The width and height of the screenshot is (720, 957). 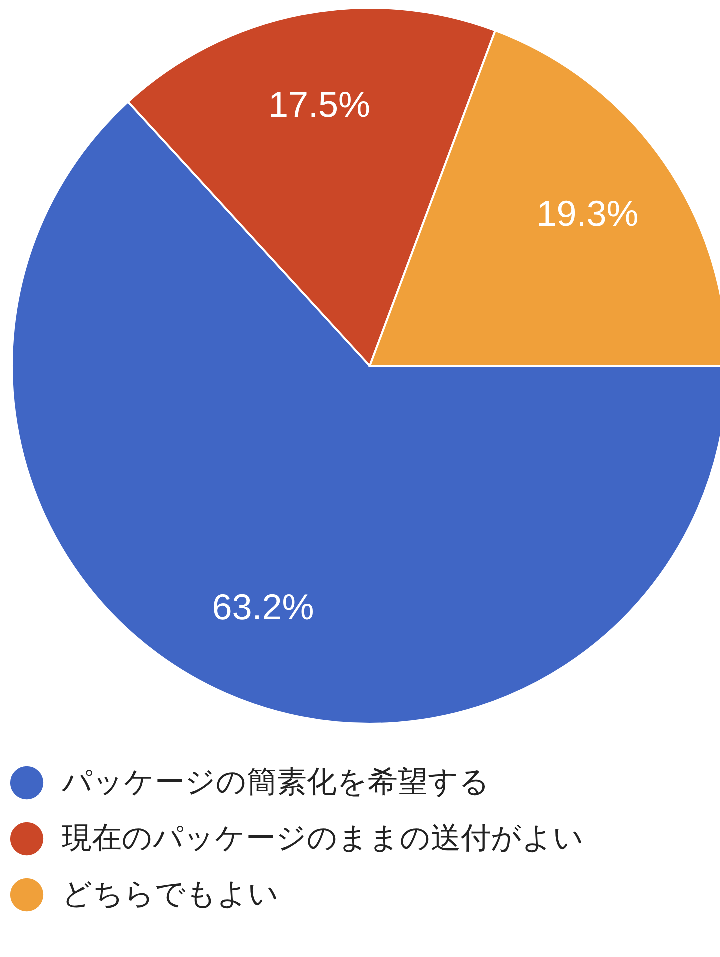 I want to click on data-label: 19.3%, so click(x=587, y=213).